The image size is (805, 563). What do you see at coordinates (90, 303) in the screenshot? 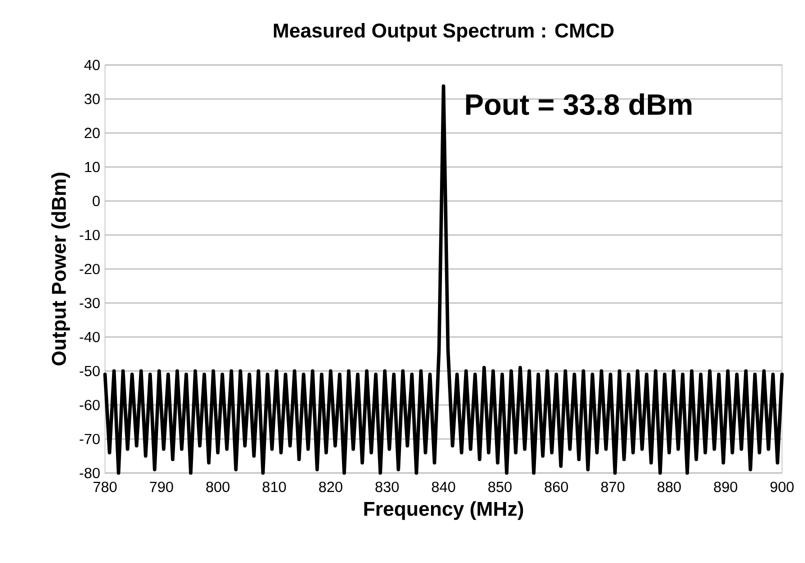
I see `y-tick-label: -30` at bounding box center [90, 303].